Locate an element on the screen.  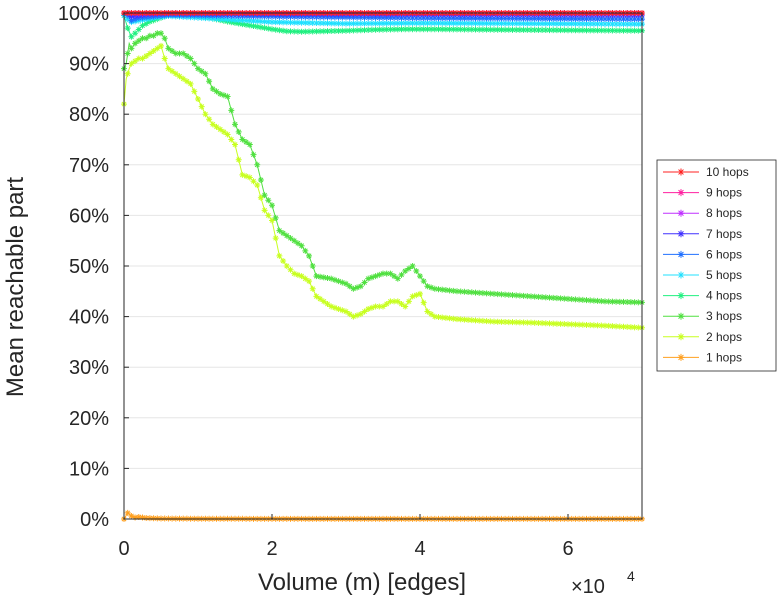
y-tick-label: 50% is located at coordinates (89, 267).